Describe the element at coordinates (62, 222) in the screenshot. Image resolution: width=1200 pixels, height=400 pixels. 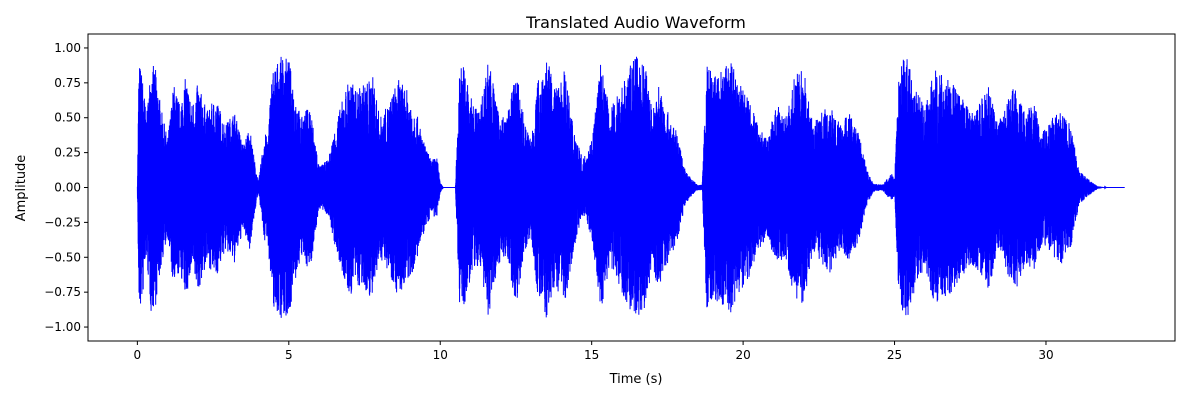
I see `y-tick-label: −0.25` at that location.